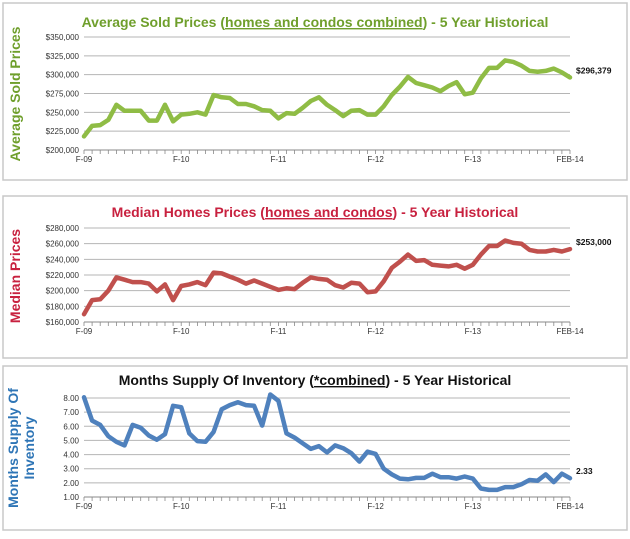  I want to click on end-value-label: 2.33, so click(584, 471).